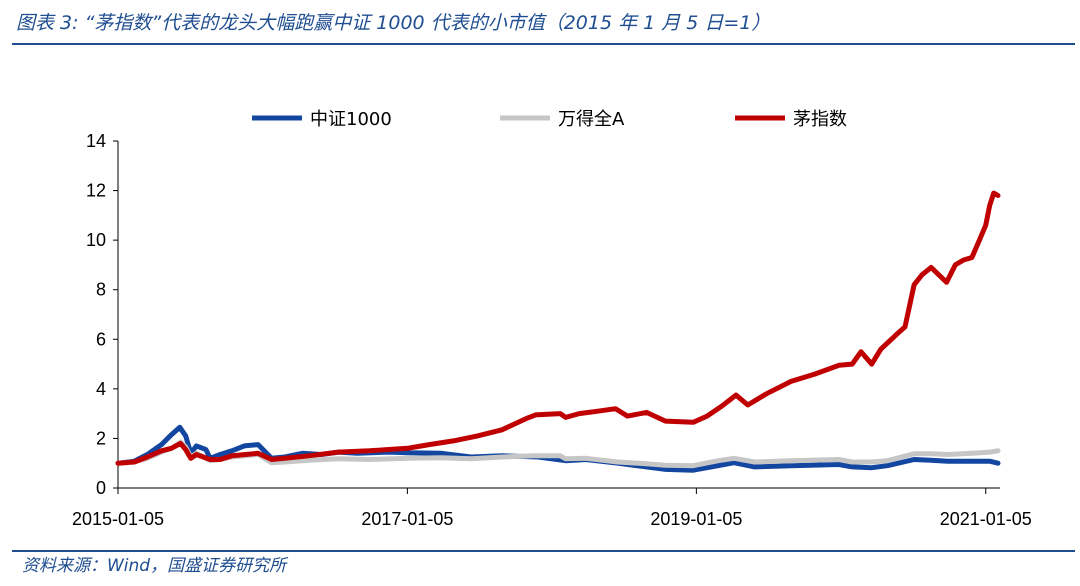 The image size is (1080, 586). Describe the element at coordinates (101, 389) in the screenshot. I see `y-tick-label: 4` at that location.